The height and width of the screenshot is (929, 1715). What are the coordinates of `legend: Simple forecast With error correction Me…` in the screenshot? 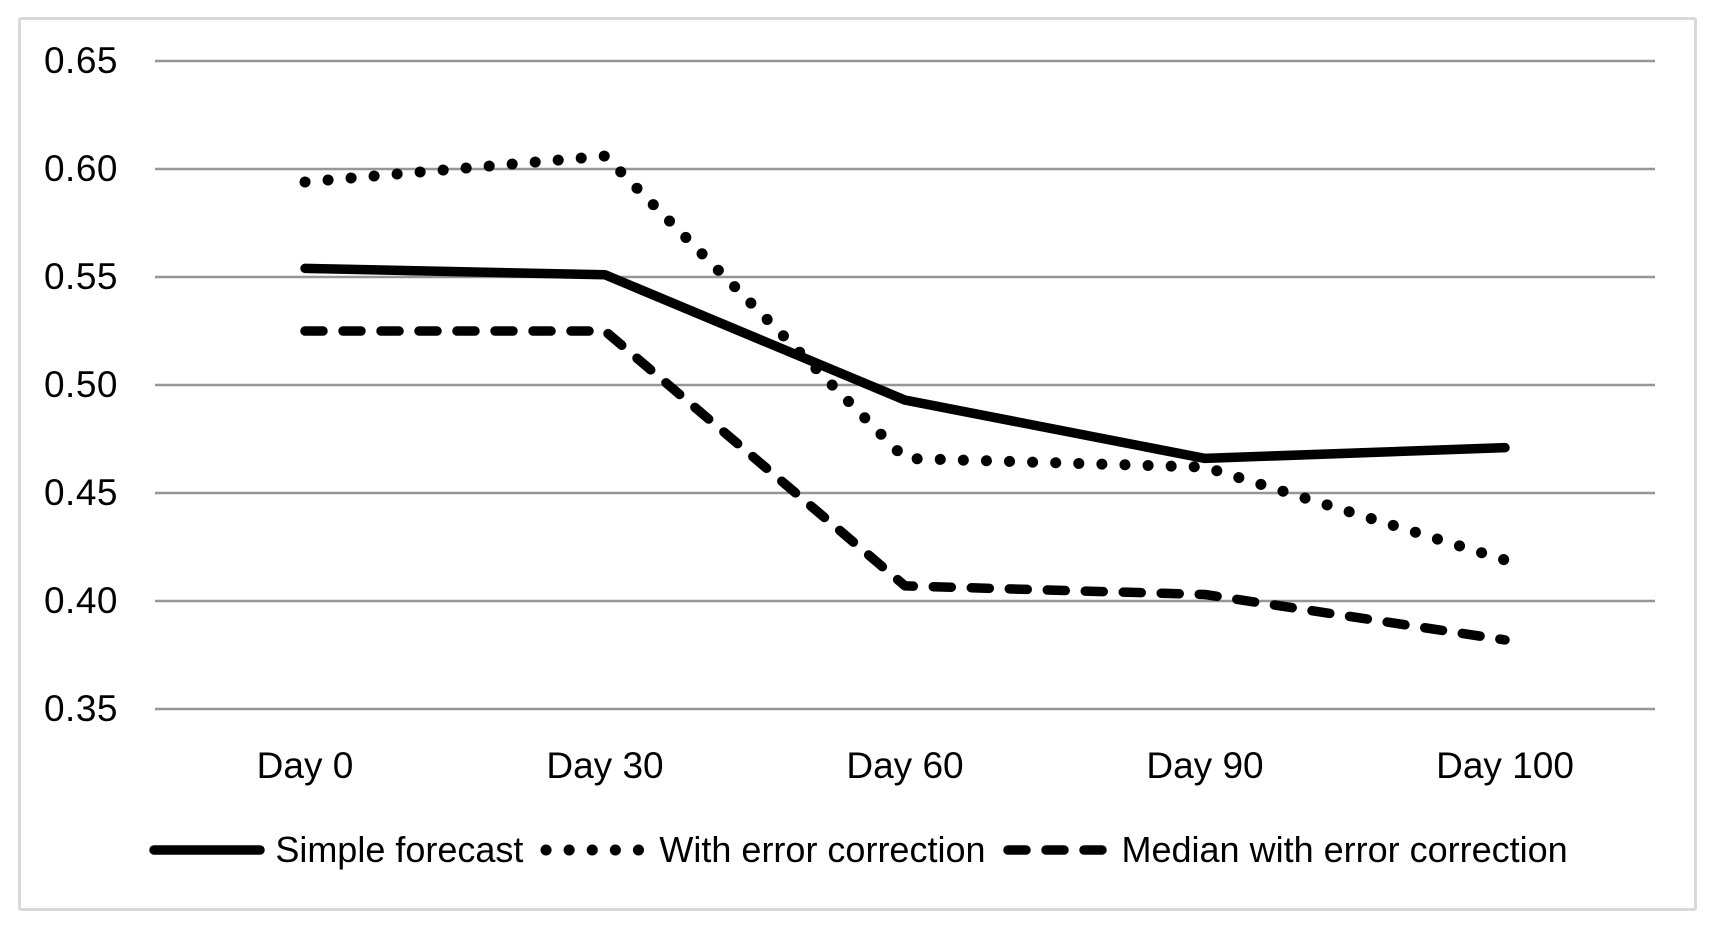 It's located at (857, 850).